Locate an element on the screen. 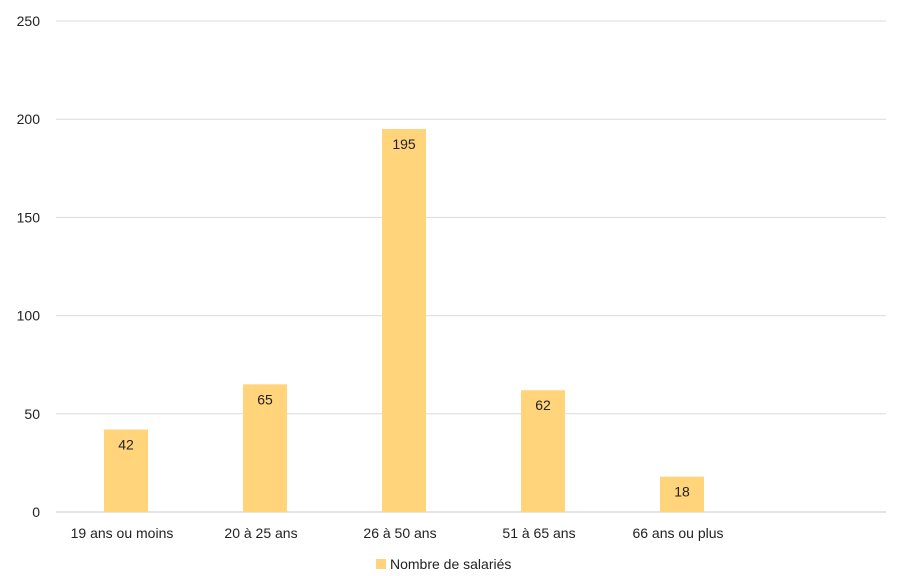 This screenshot has height=576, width=899. data-label: 65 is located at coordinates (265, 399).